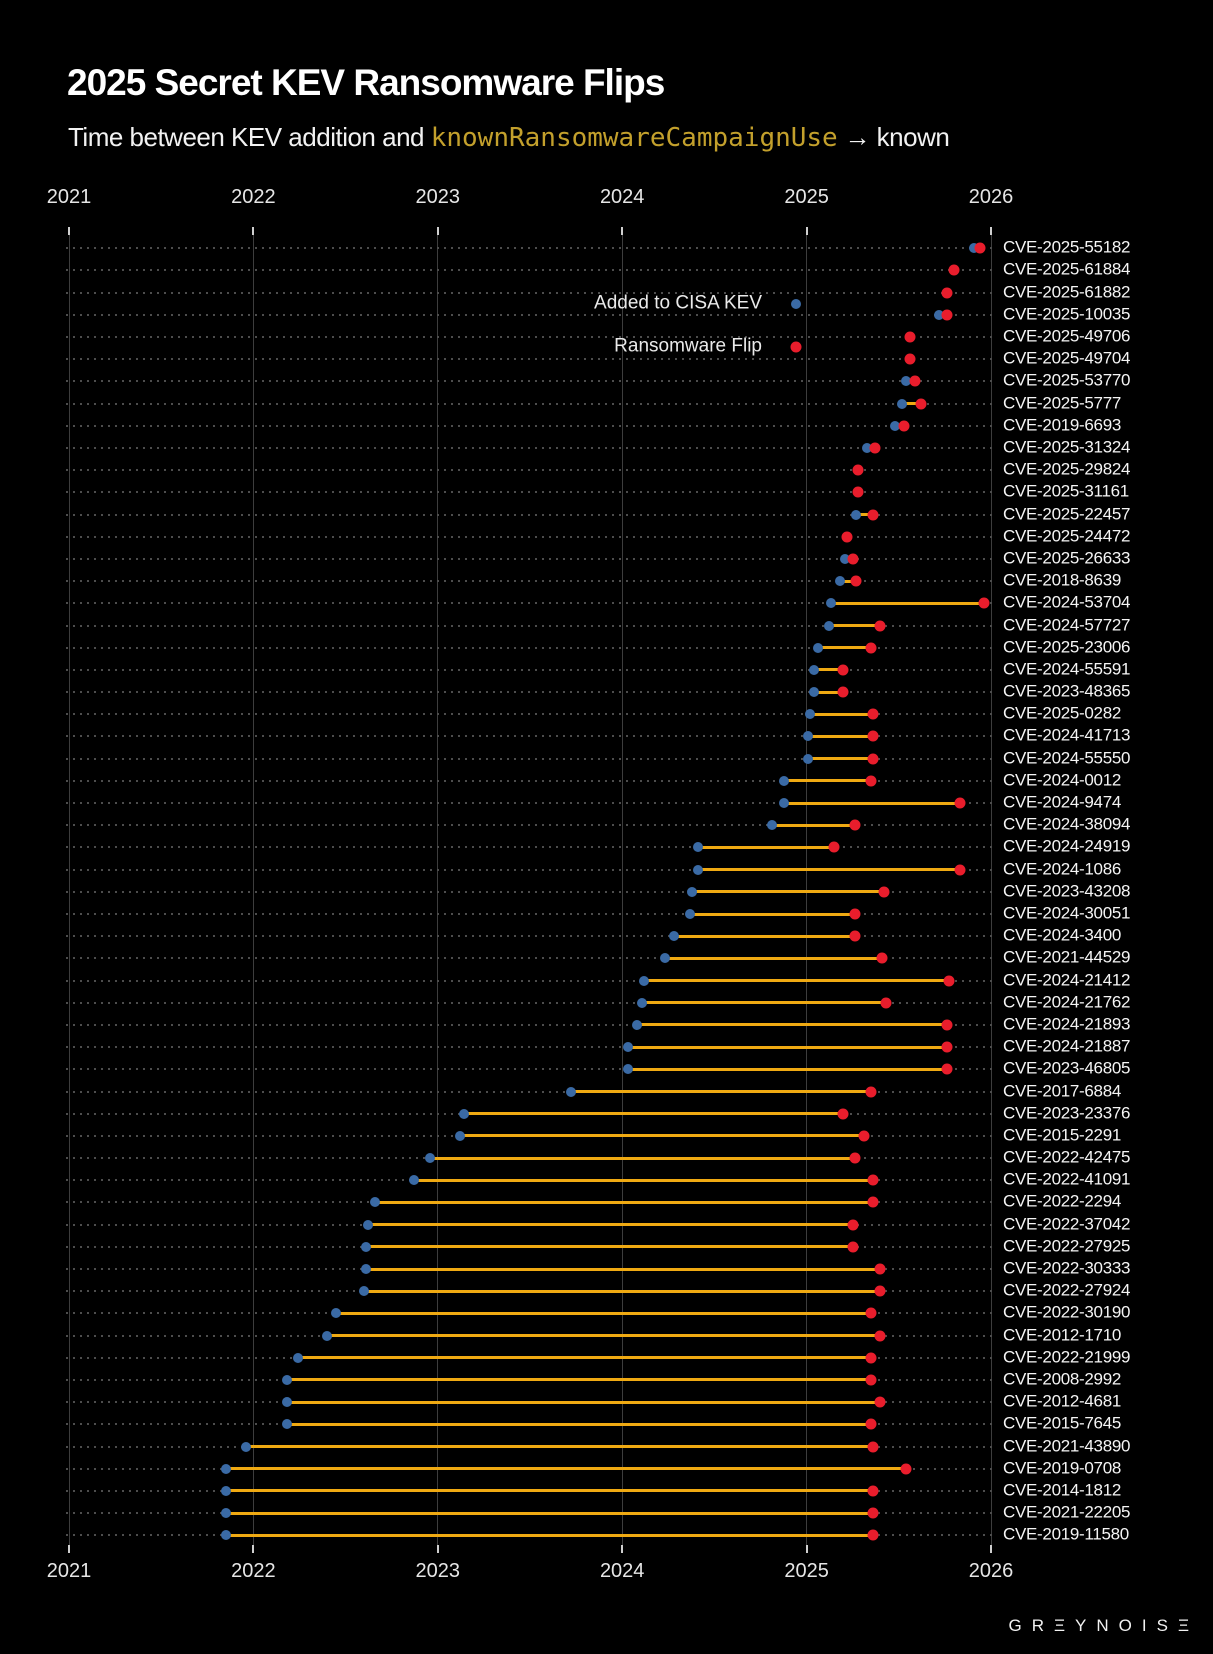 The height and width of the screenshot is (1654, 1213). I want to click on cve-label: CVE-2025-10035, so click(1067, 314).